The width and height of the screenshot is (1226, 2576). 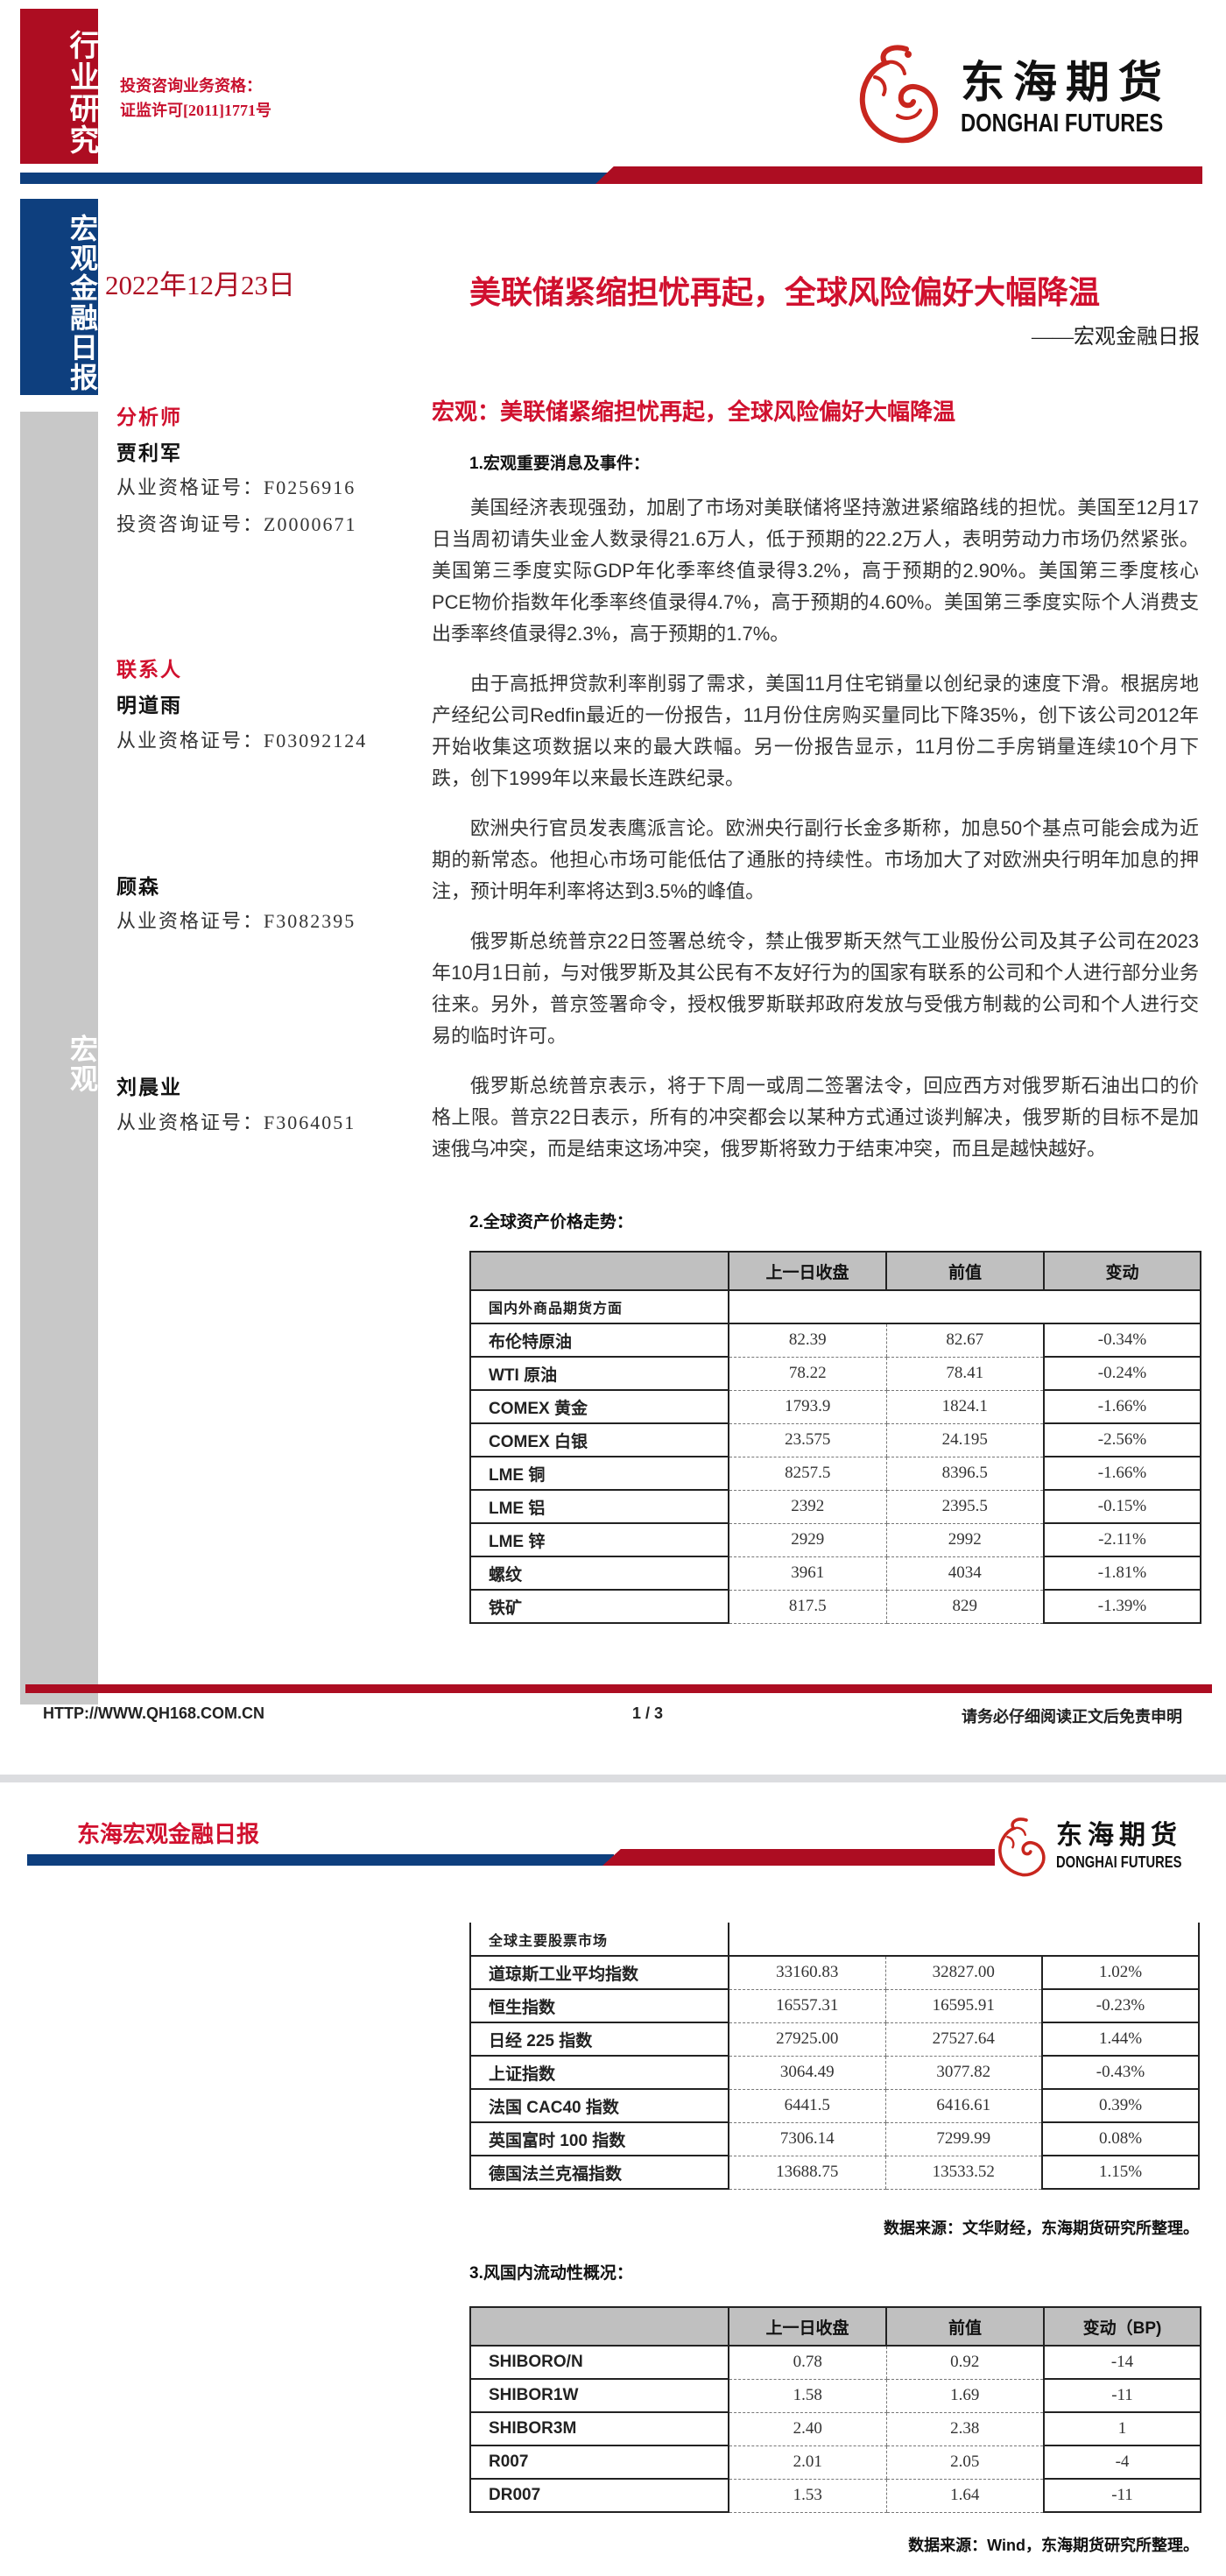 What do you see at coordinates (599, 2495) in the screenshot?
I see `instrument-name: DR007` at bounding box center [599, 2495].